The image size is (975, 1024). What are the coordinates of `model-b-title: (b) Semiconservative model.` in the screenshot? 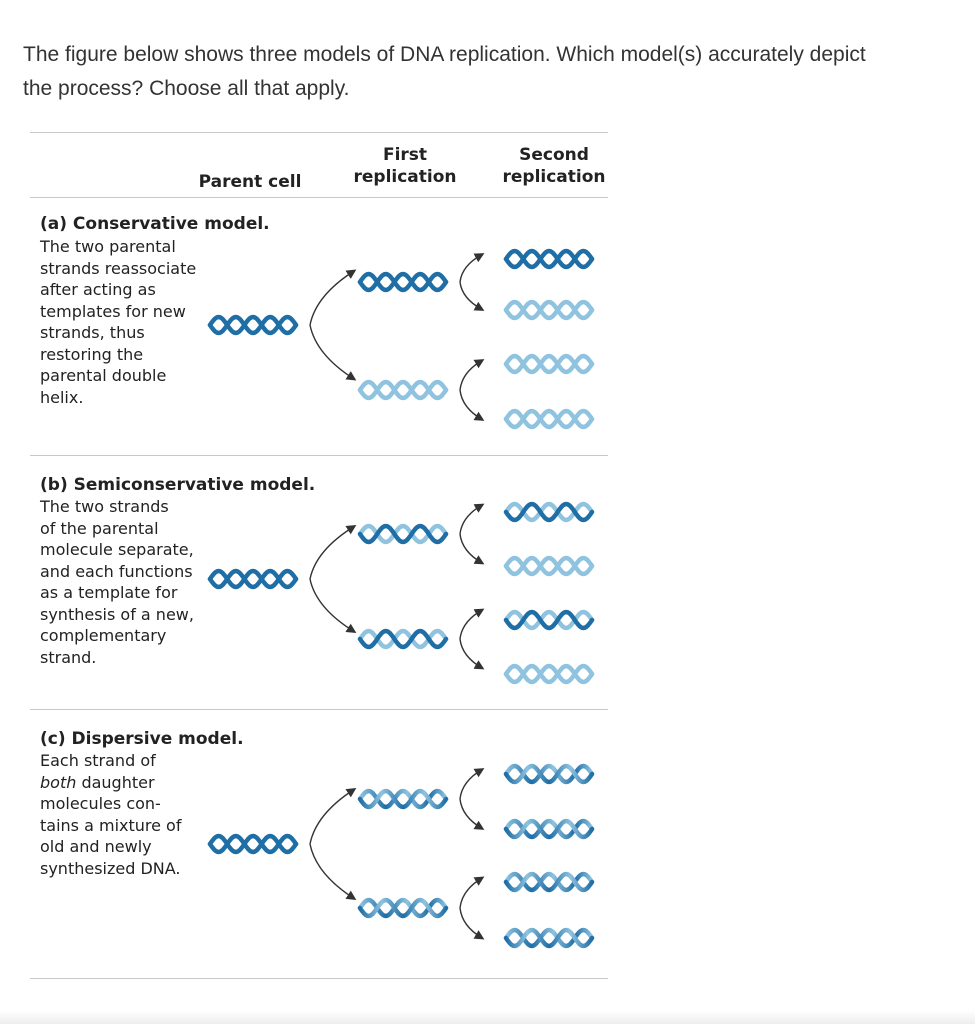 It's located at (178, 485).